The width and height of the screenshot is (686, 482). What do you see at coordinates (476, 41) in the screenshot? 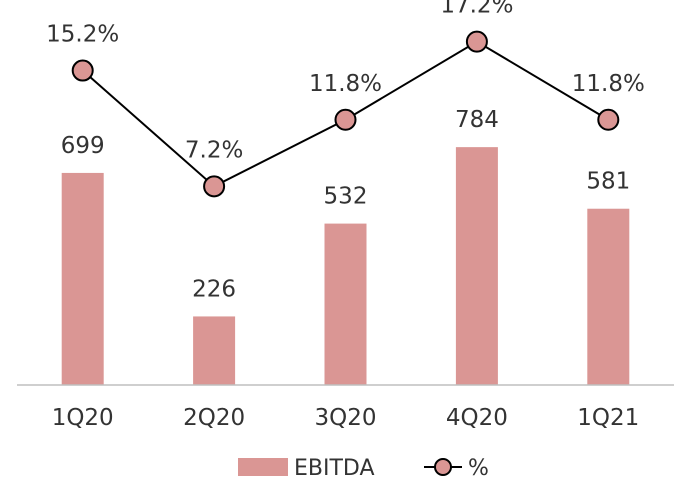
I see `percent-point-4Q20` at bounding box center [476, 41].